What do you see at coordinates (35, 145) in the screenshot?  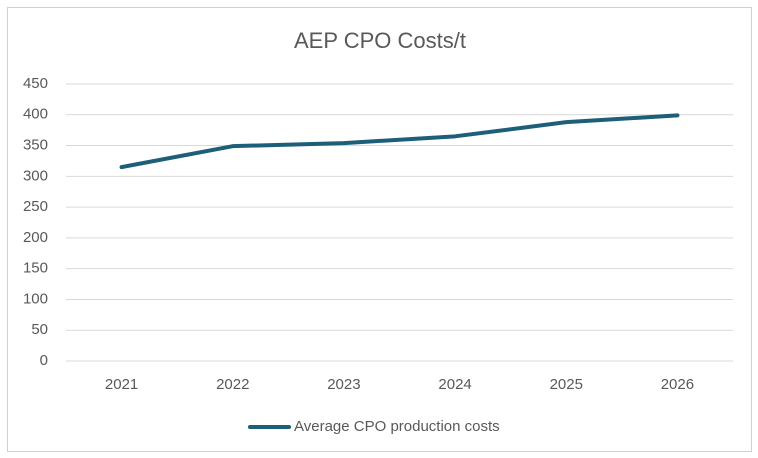 I see `y-tick-label: 350` at bounding box center [35, 145].